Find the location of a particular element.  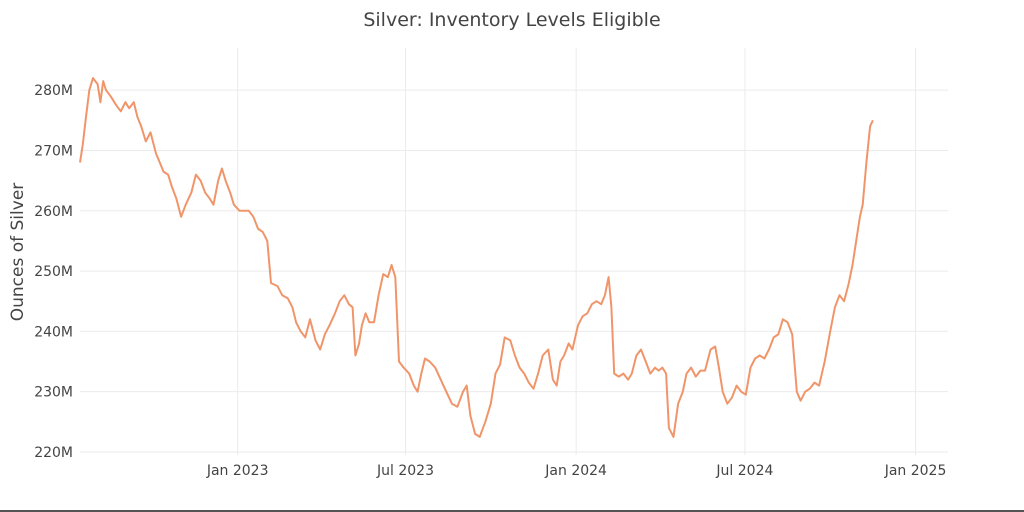

x-tick-labels: Jan 2023 Jul 2023 Jan 2024 Jul 2024 Jan 2025 is located at coordinates (576, 471).